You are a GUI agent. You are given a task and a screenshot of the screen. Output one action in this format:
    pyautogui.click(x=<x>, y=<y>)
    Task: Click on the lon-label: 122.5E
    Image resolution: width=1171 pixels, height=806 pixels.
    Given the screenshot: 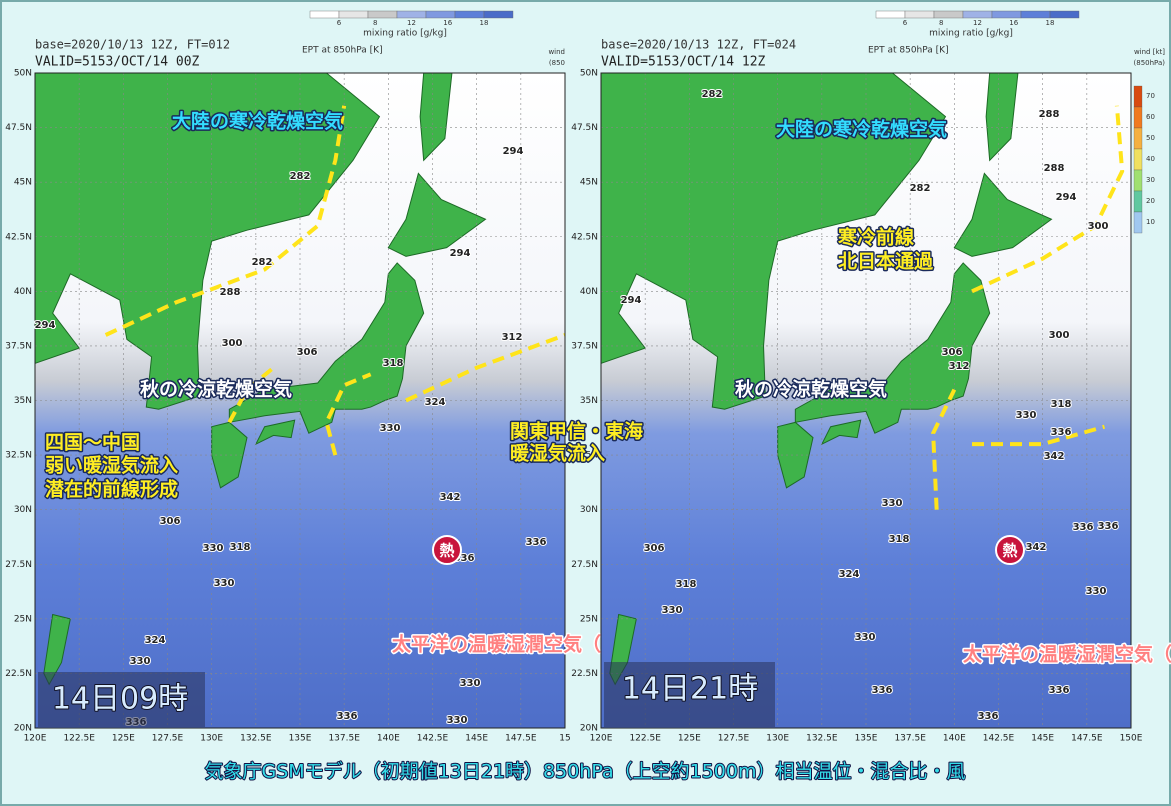 What is the action you would take?
    pyautogui.click(x=645, y=739)
    